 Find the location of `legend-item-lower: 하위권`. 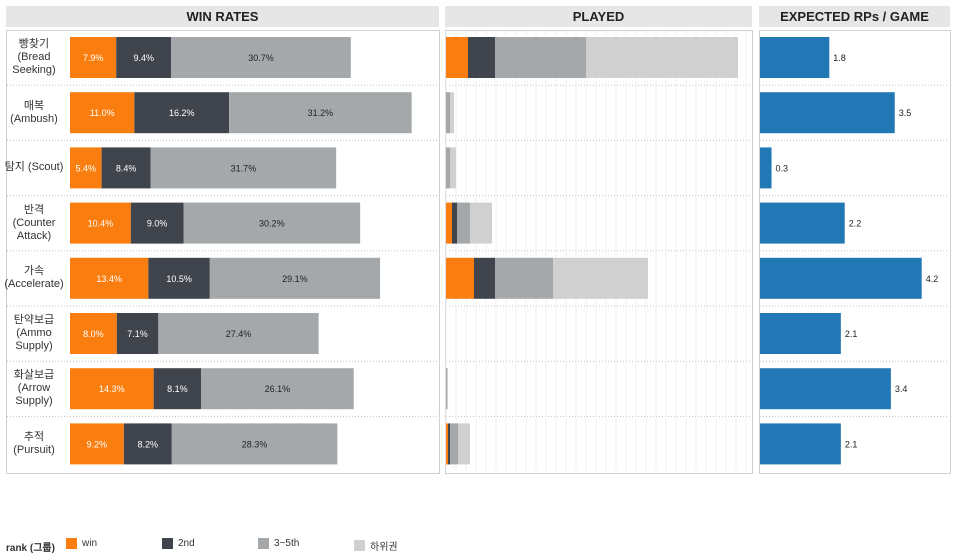

legend-item-lower: 하위권 is located at coordinates (376, 545).